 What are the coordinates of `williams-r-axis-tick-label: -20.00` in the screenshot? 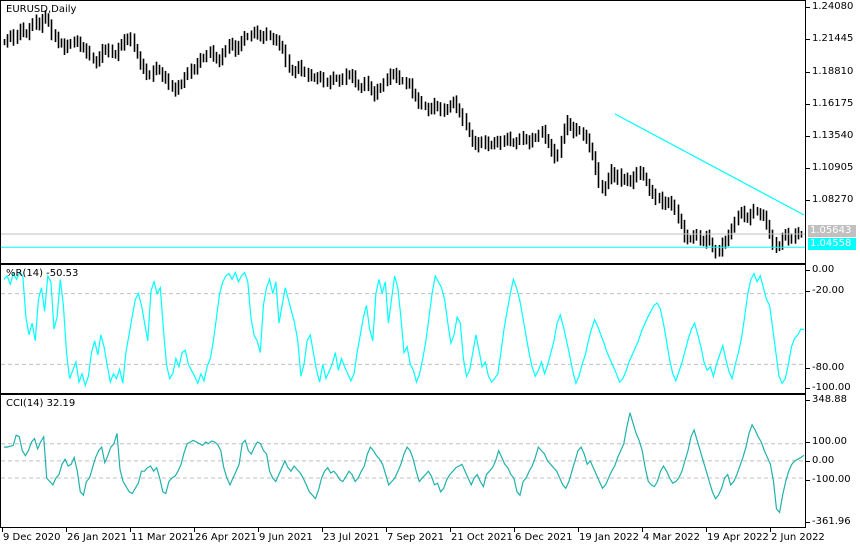 It's located at (828, 290).